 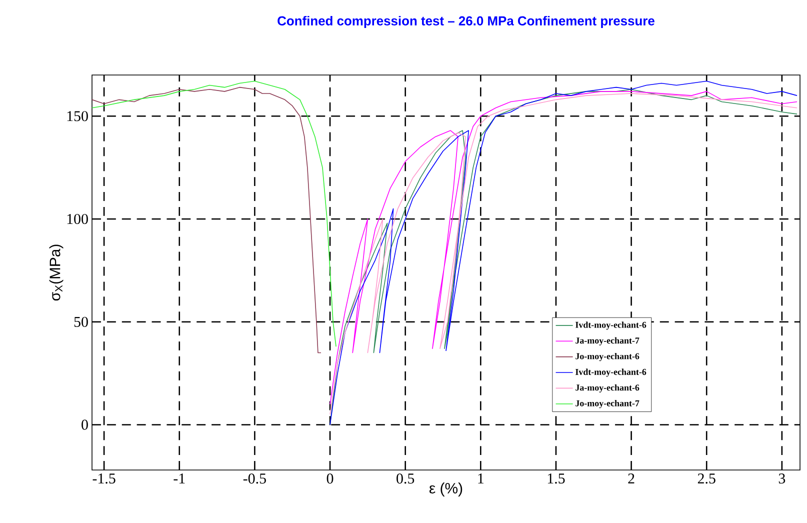 I want to click on x-tick-label: -1, so click(x=179, y=479).